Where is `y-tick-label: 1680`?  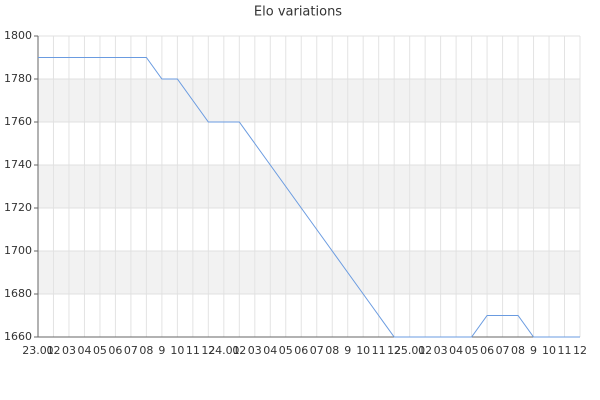 y-tick-label: 1680 is located at coordinates (18, 293).